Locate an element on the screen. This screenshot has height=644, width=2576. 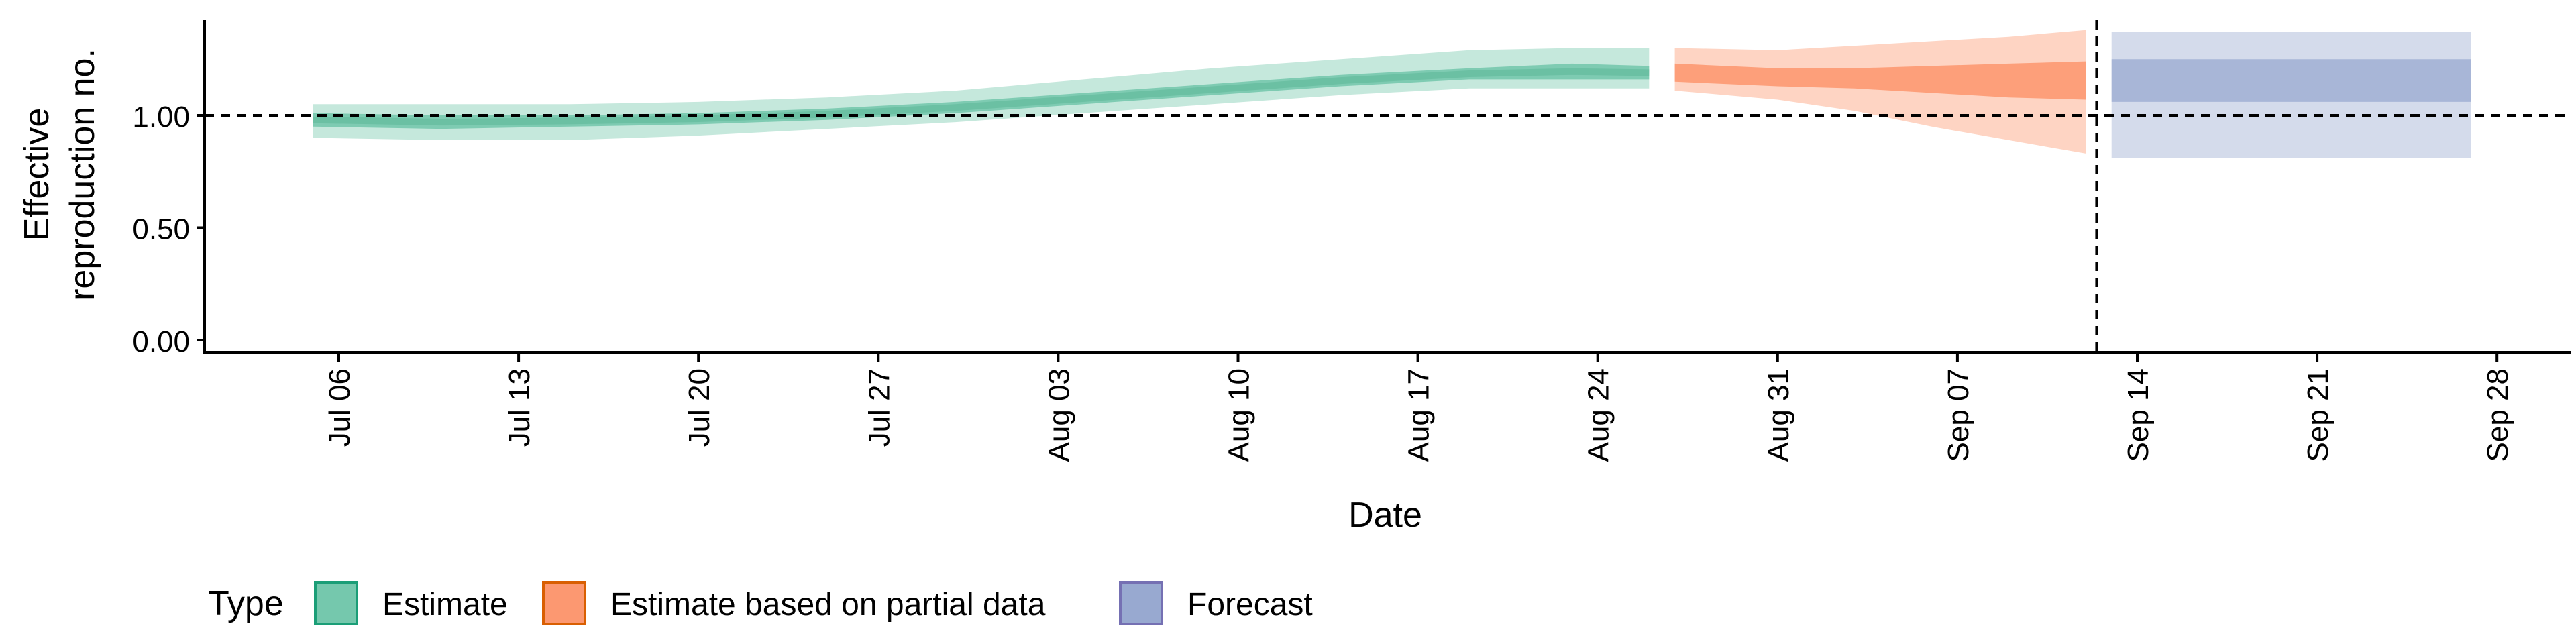
x-tick-label: Aug 31 is located at coordinates (1778, 415).